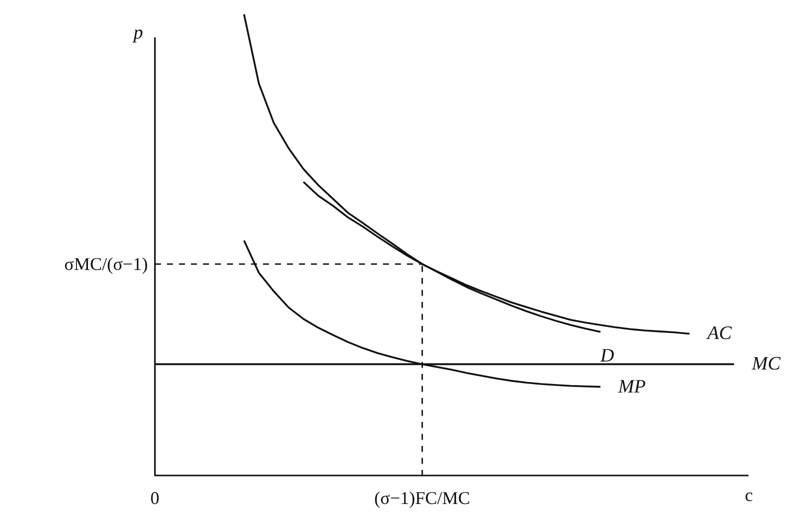 This screenshot has height=520, width=799. What do you see at coordinates (631, 387) in the screenshot?
I see `series-label: MP` at bounding box center [631, 387].